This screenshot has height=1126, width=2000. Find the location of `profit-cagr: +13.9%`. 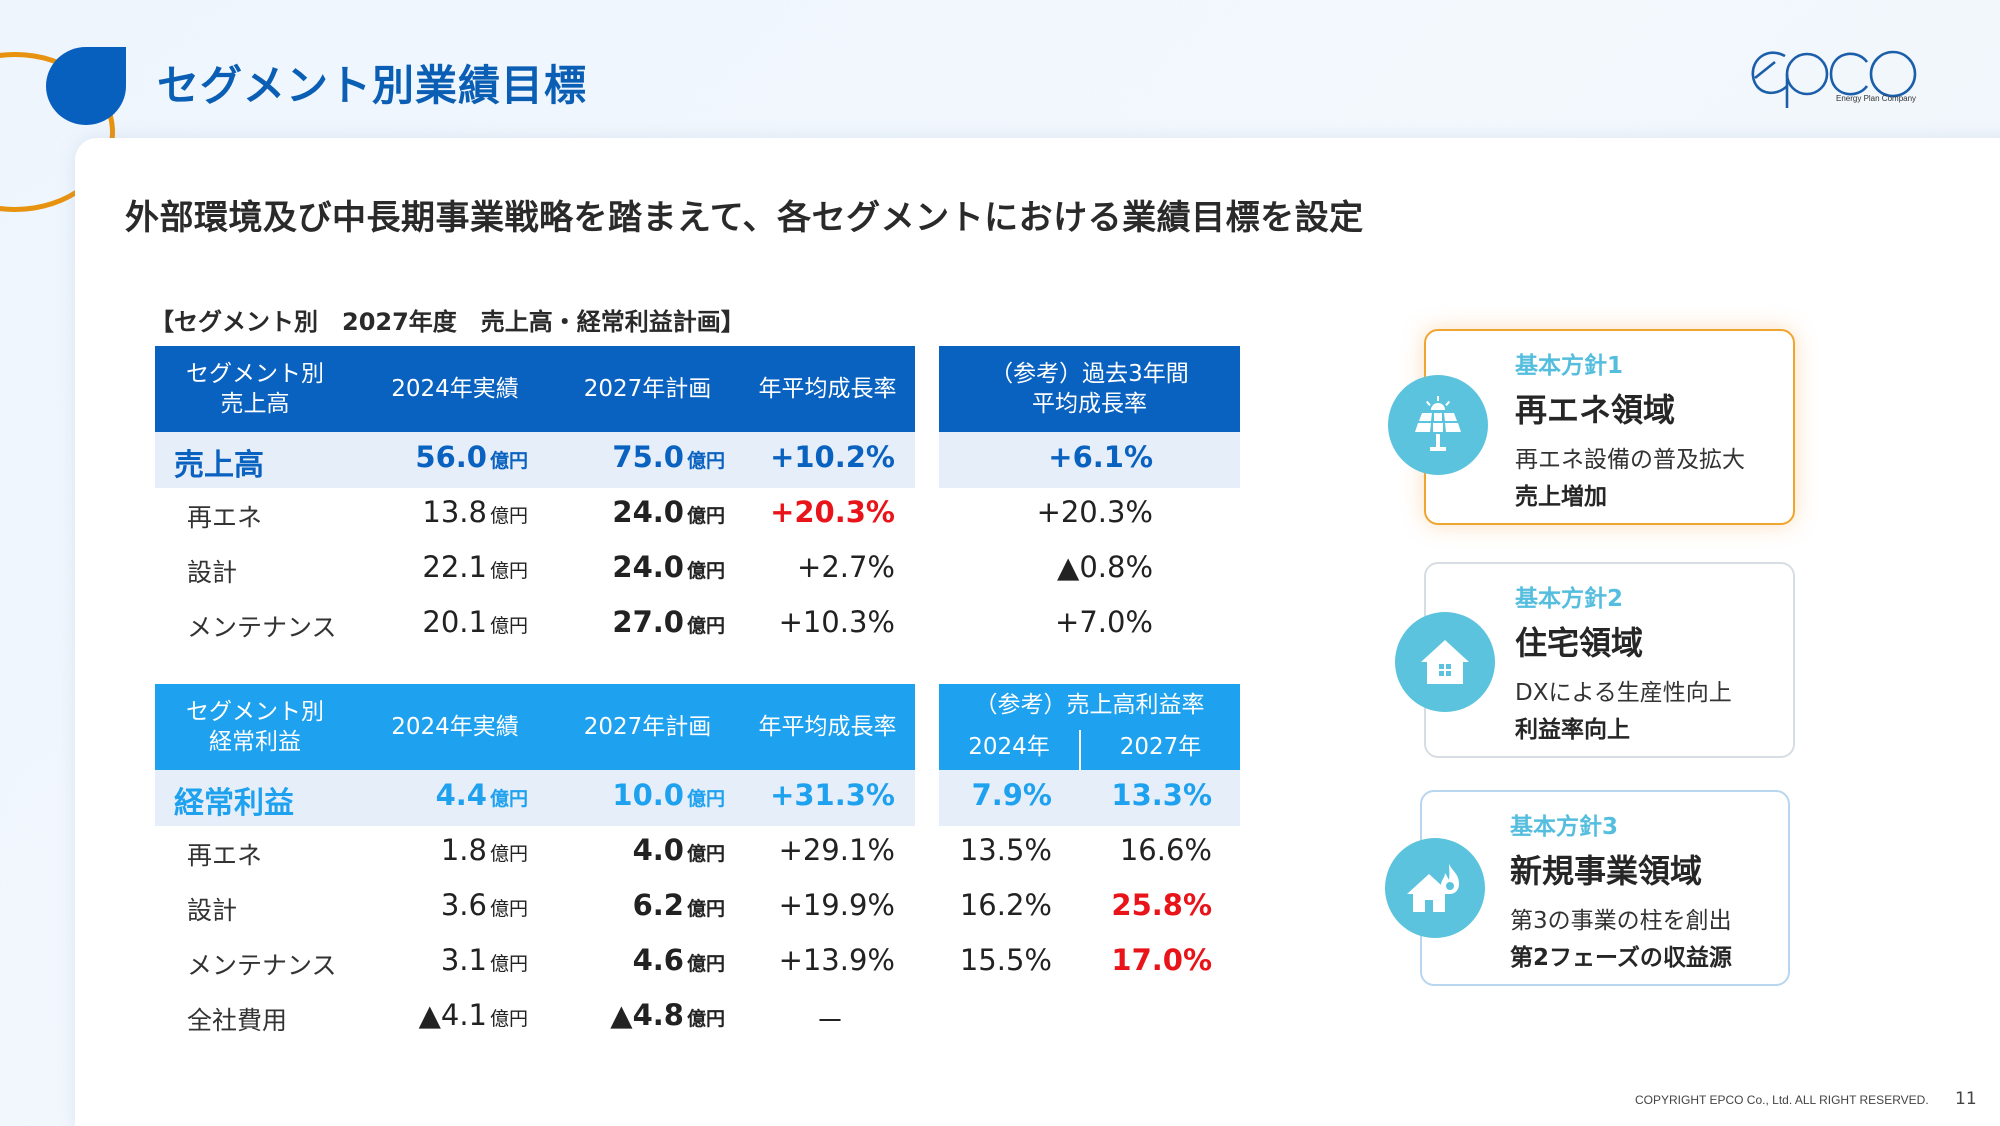

profit-cagr: +13.9% is located at coordinates (836, 960).